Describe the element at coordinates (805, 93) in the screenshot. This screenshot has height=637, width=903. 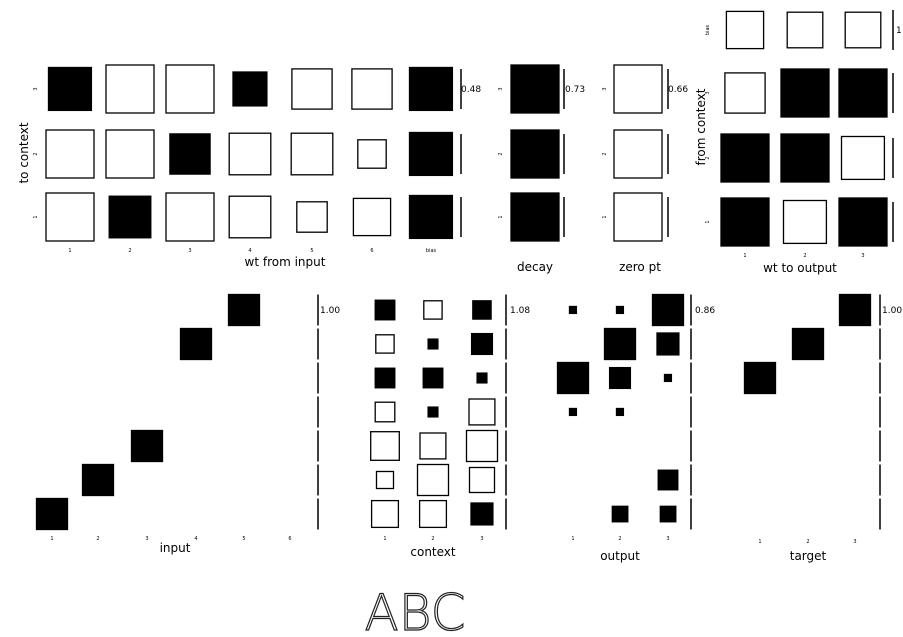
I see `wt-to-output-cell-r2-c2` at that location.